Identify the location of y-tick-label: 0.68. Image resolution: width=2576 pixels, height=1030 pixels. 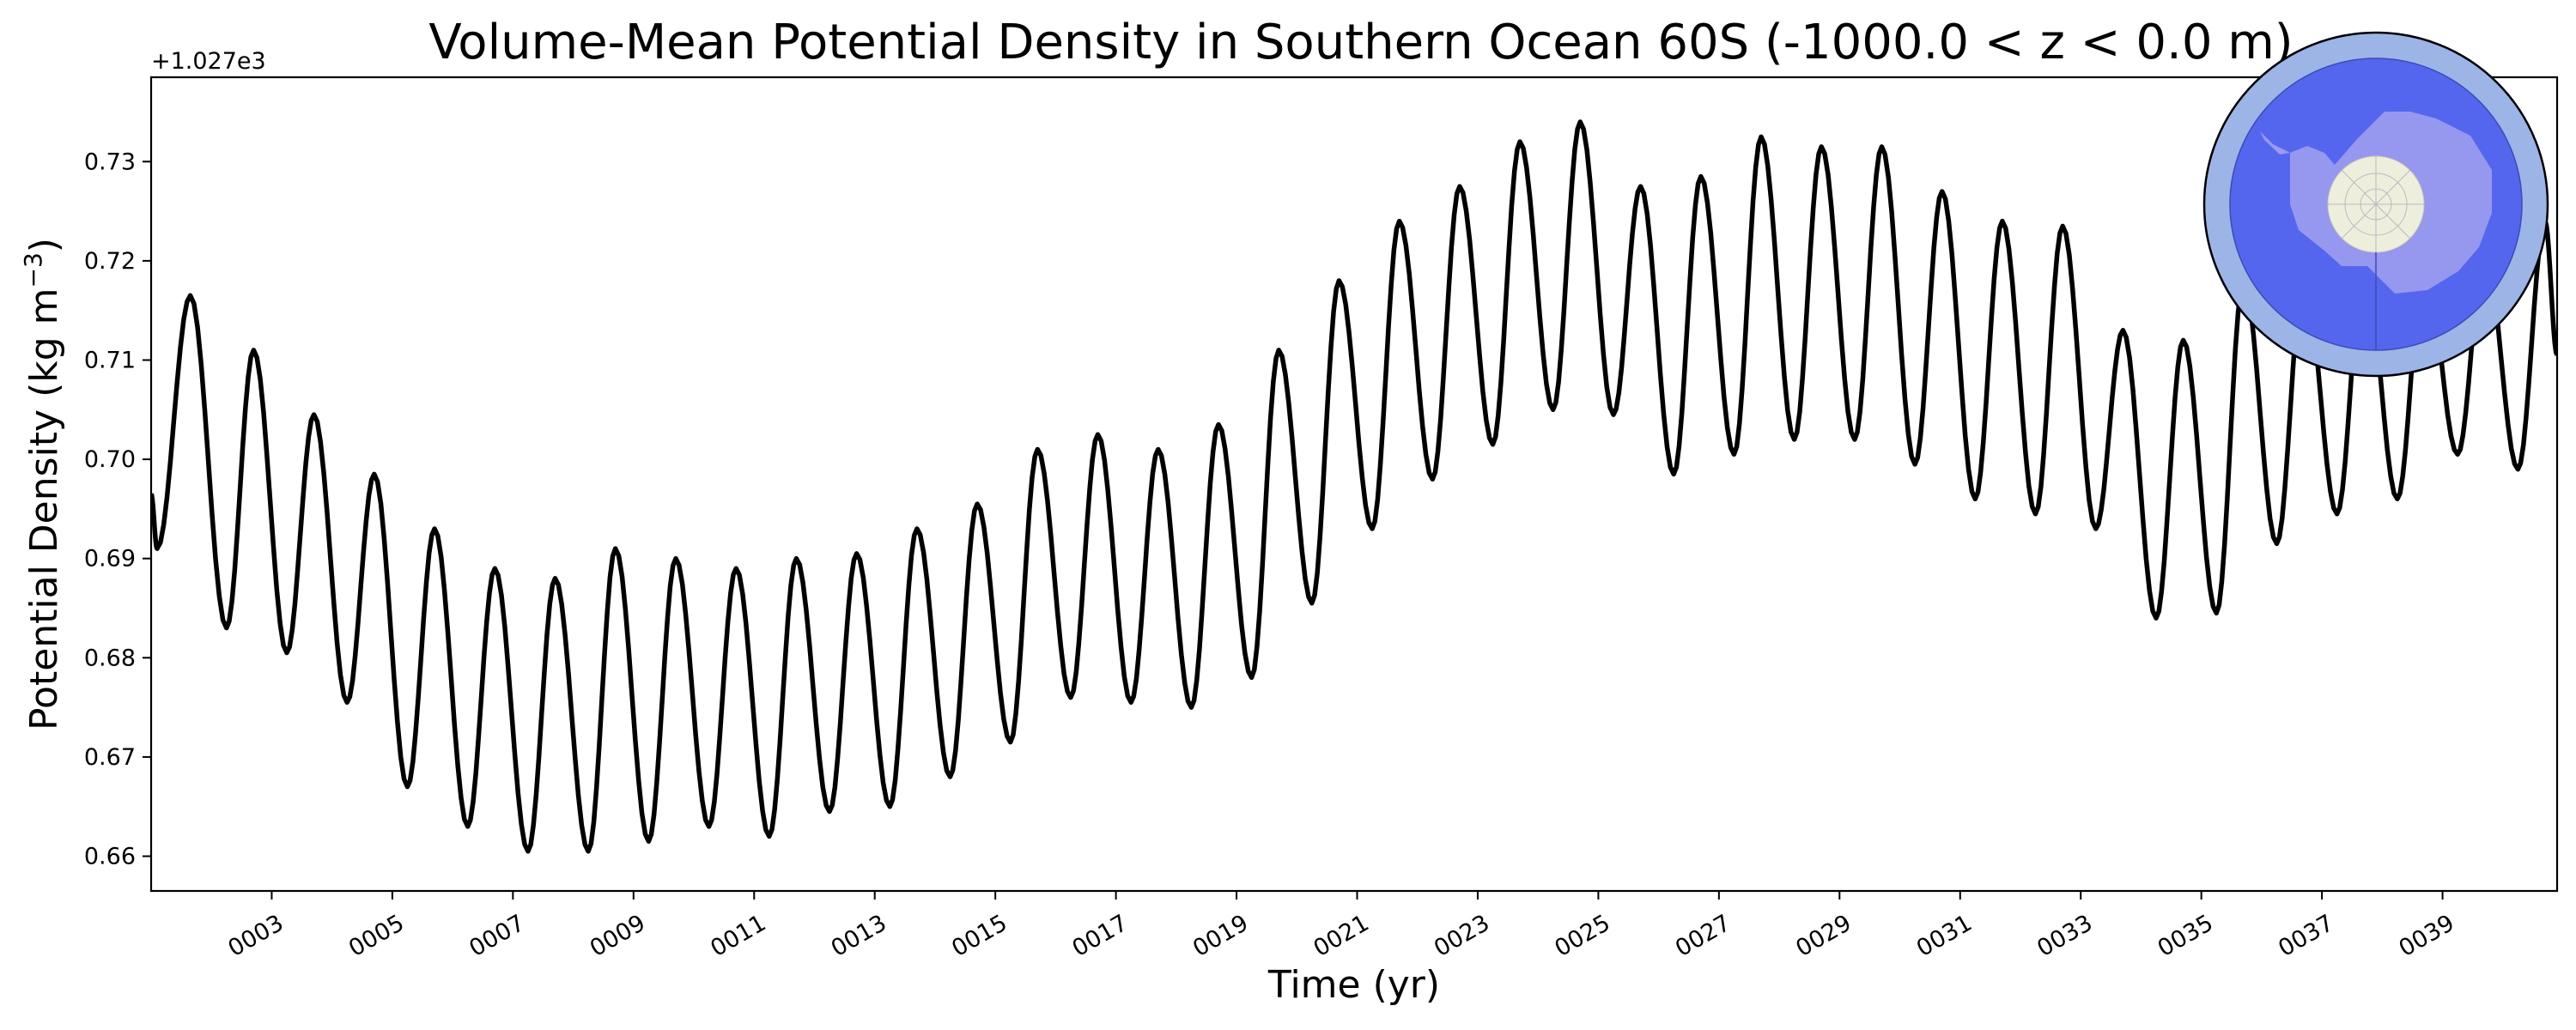
(110, 658).